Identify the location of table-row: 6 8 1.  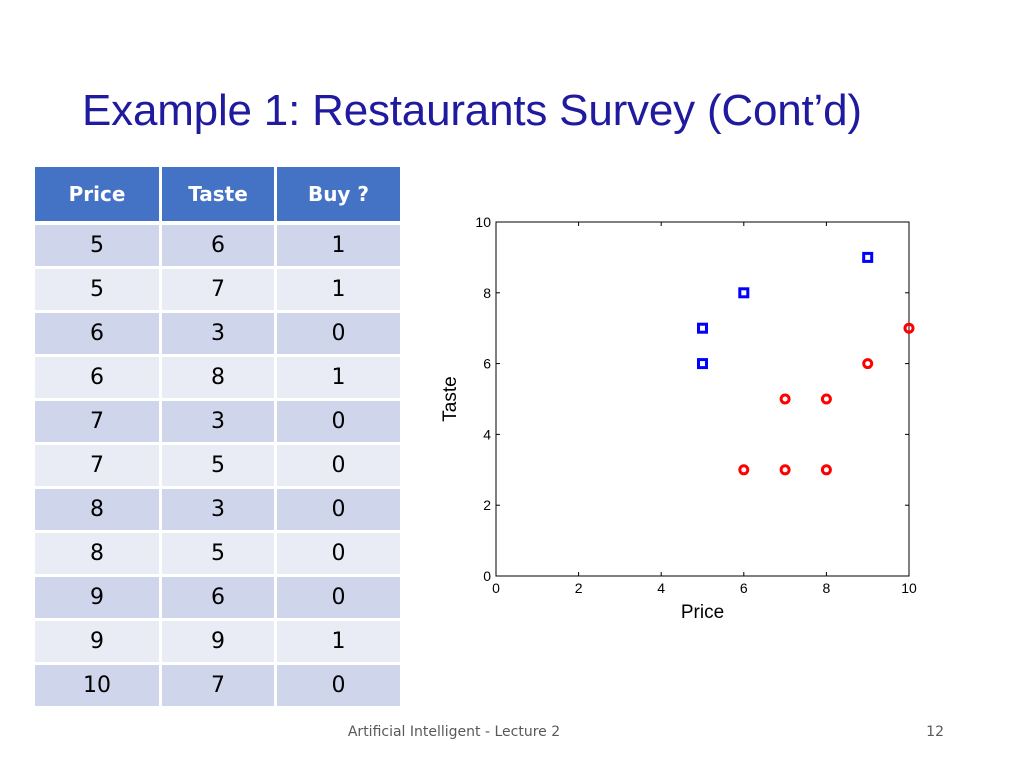
(217, 378).